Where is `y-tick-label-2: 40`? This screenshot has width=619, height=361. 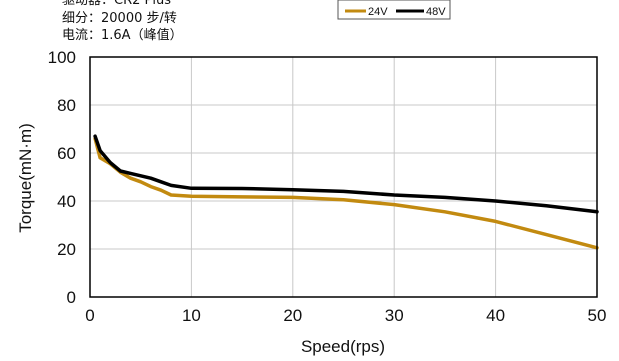 y-tick-label-2: 40 is located at coordinates (66, 201).